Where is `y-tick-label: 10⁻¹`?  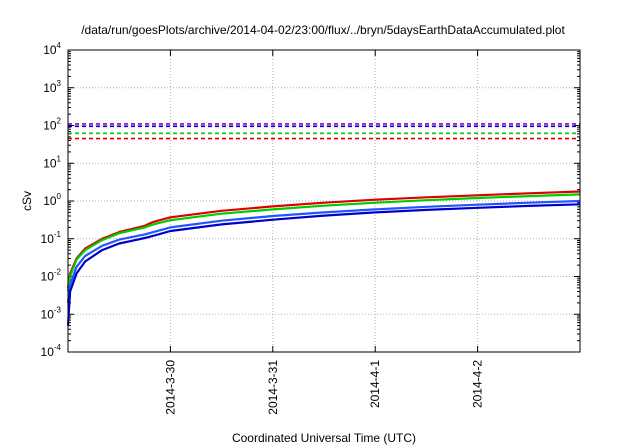
y-tick-label: 10⁻¹ is located at coordinates (51, 238).